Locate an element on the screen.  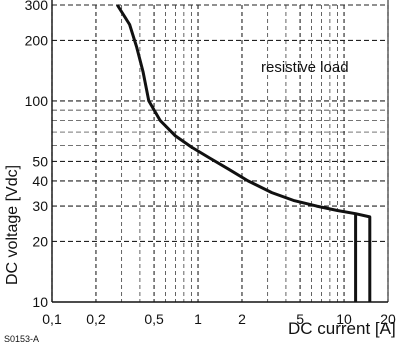
x-tick-label: 10 is located at coordinates (344, 319).